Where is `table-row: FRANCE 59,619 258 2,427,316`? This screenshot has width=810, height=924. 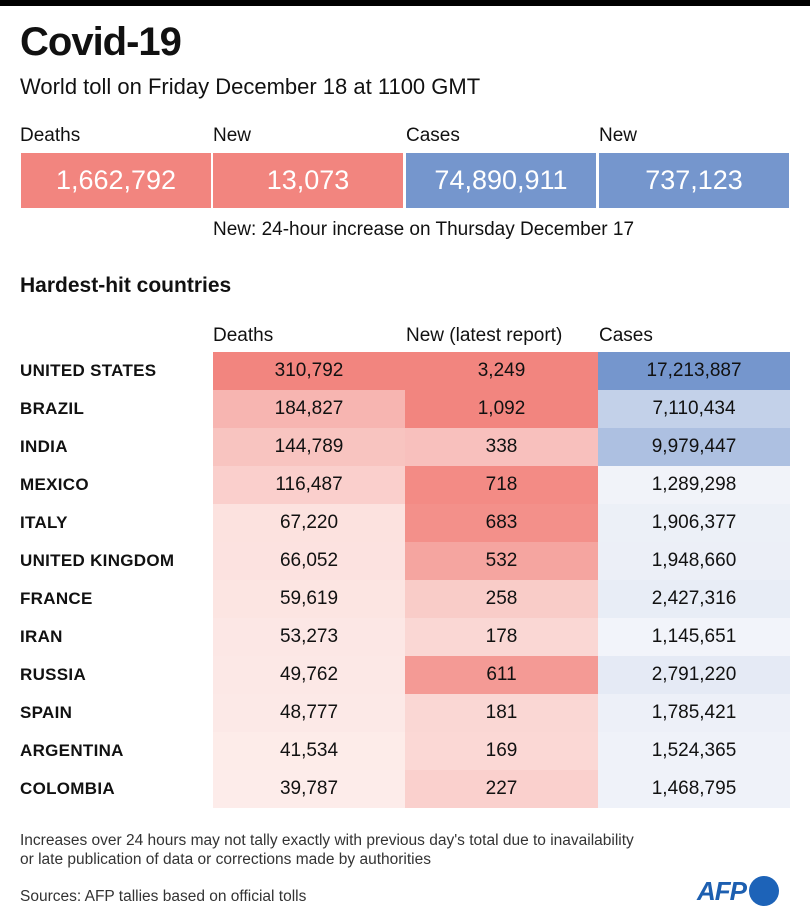 table-row: FRANCE 59,619 258 2,427,316 is located at coordinates (405, 599).